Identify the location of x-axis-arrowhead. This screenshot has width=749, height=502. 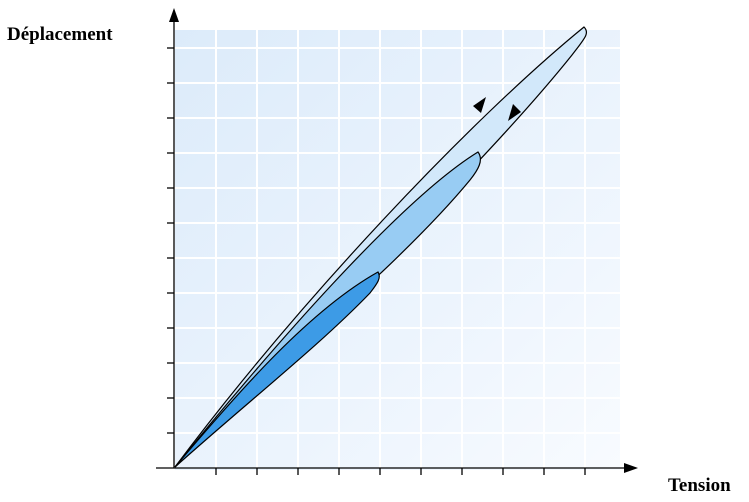
(631, 468).